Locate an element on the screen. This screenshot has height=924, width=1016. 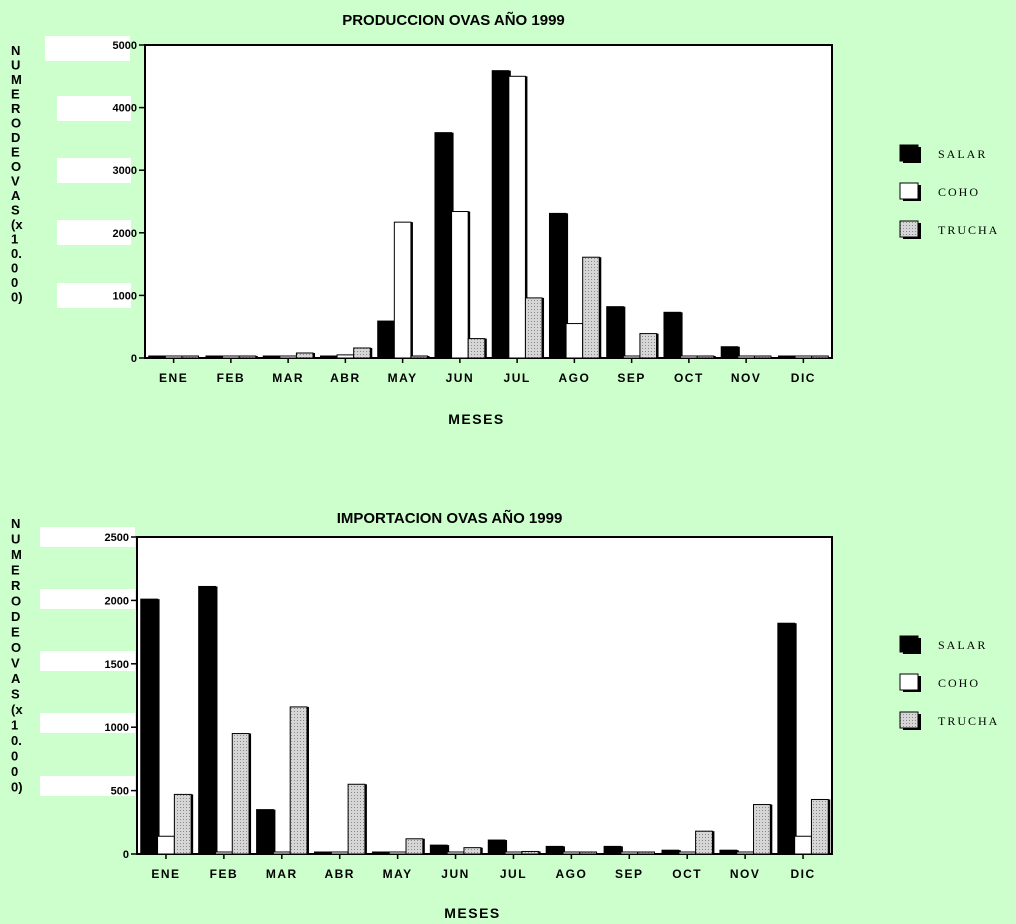
x-tick-label: AGO is located at coordinates (574, 378).